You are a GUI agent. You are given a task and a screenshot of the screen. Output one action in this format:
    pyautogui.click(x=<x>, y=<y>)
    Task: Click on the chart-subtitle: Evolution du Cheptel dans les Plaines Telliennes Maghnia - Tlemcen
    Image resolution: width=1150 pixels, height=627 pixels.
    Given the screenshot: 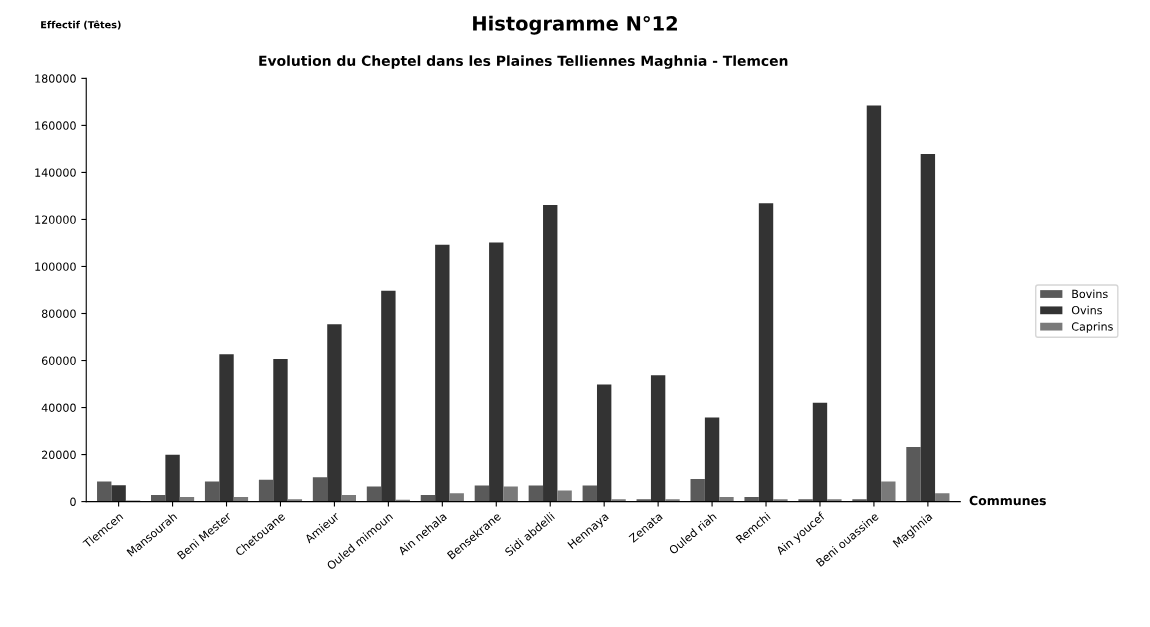 What is the action you would take?
    pyautogui.click(x=523, y=62)
    